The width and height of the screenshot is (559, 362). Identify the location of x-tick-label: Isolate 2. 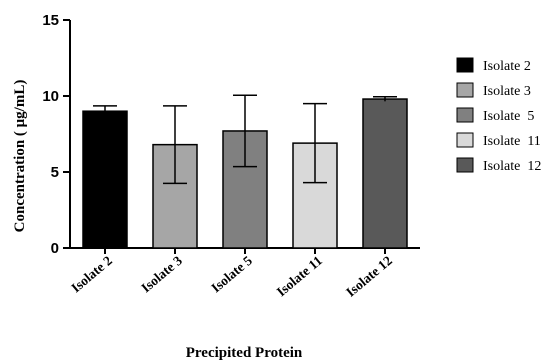
(91, 274).